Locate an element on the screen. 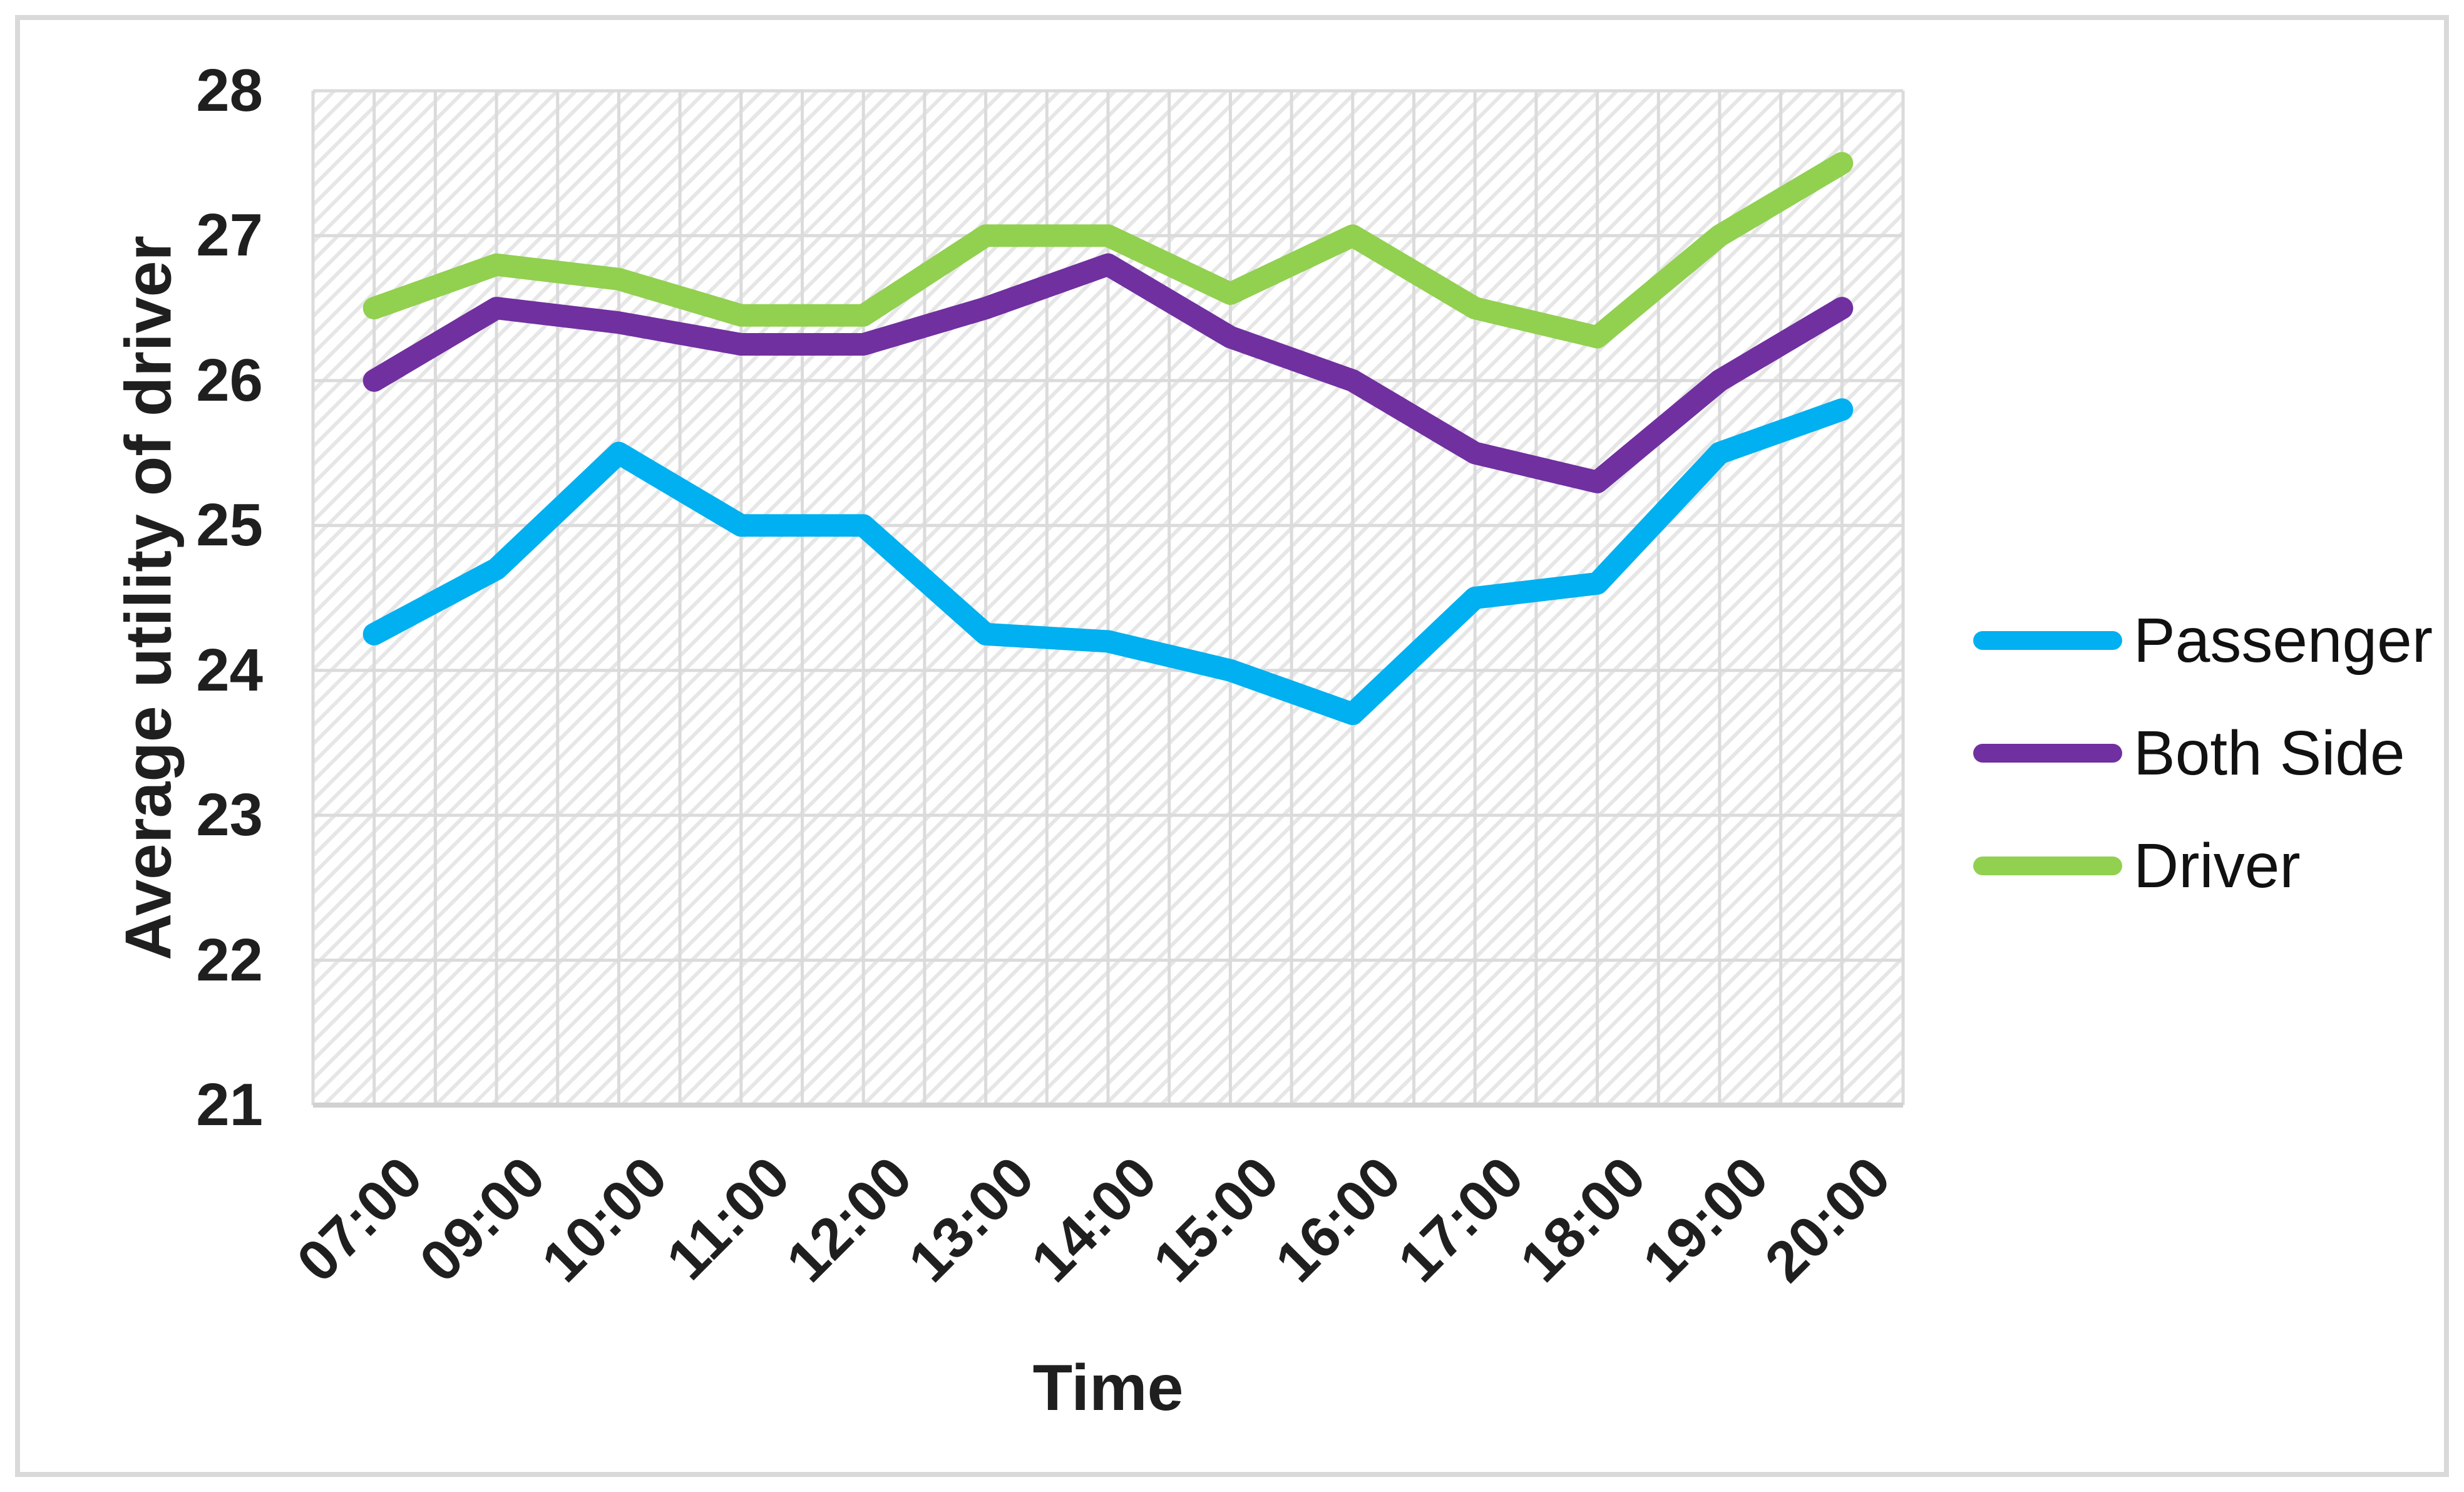 The width and height of the screenshot is (2464, 1492). x-axis-title: Time is located at coordinates (1108, 1388).